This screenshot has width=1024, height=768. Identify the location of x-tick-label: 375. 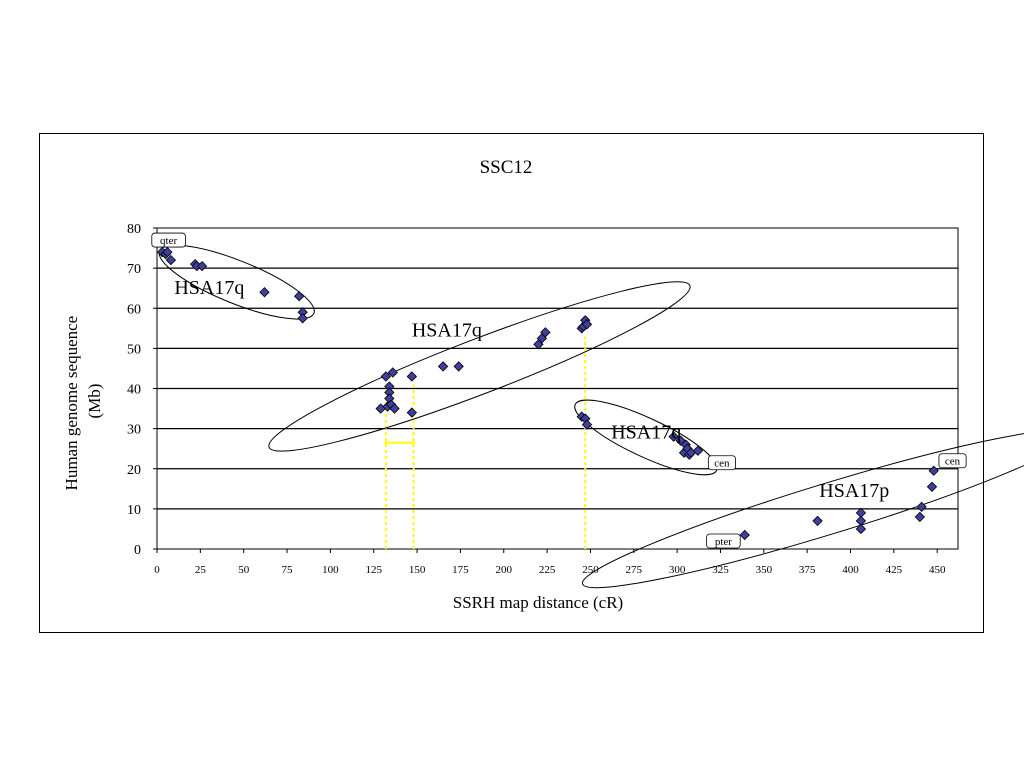
(807, 570).